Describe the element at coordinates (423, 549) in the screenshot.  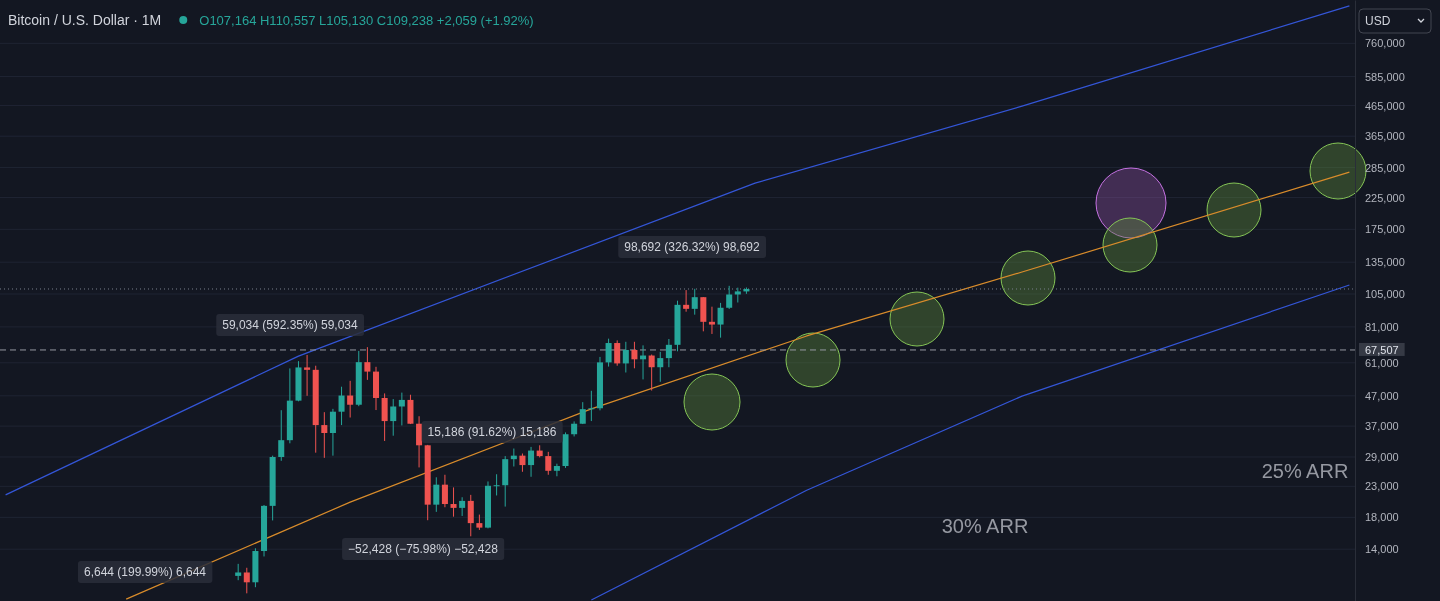
I see `annotation: −52,428 (−75.98%) −52,428` at that location.